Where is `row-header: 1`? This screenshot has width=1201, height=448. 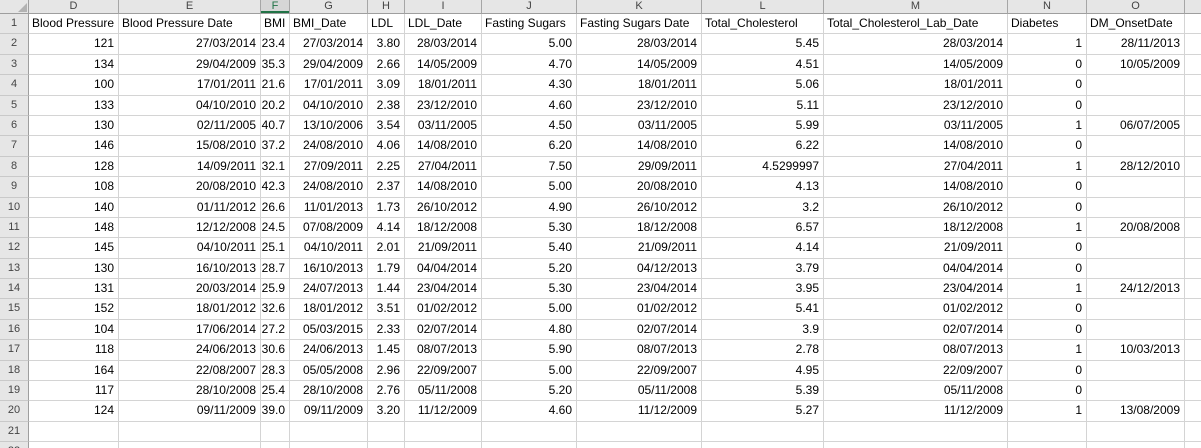 row-header: 1 is located at coordinates (14, 24).